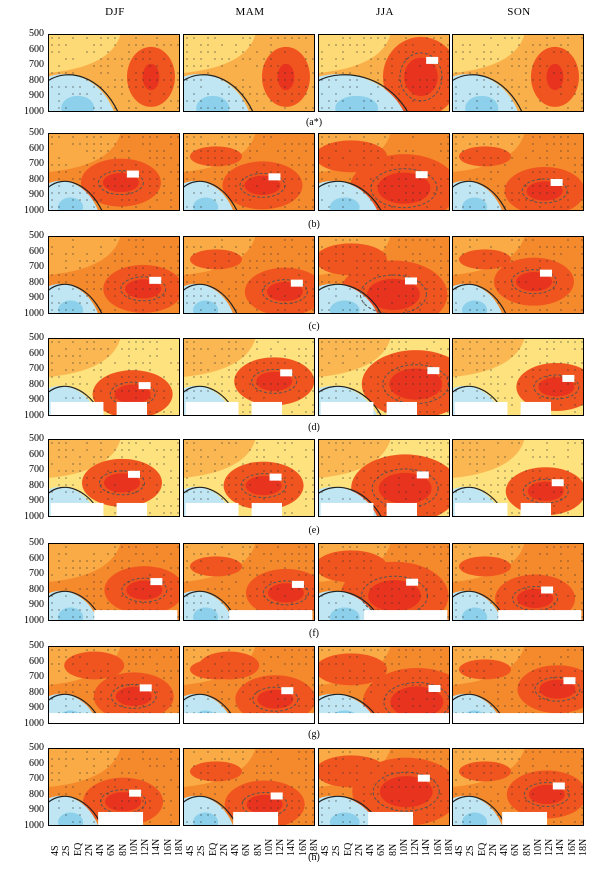  I want to click on season-title-son: SON, so click(519, 12).